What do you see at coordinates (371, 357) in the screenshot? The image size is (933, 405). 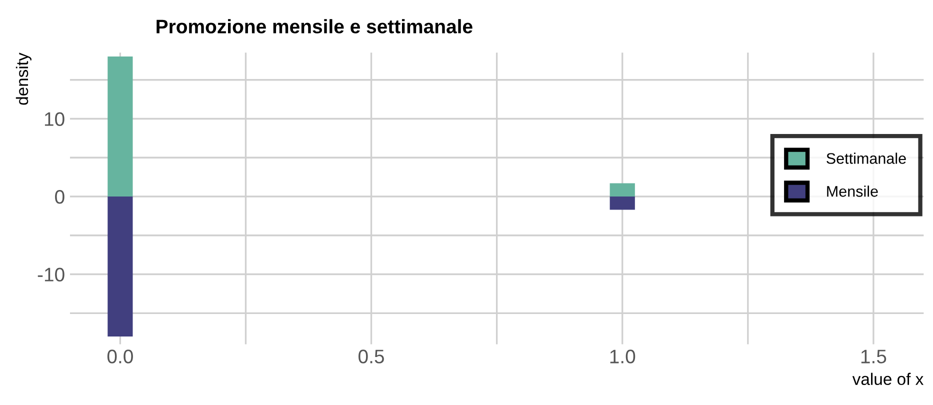 I see `x-tick-label: 0.5` at bounding box center [371, 357].